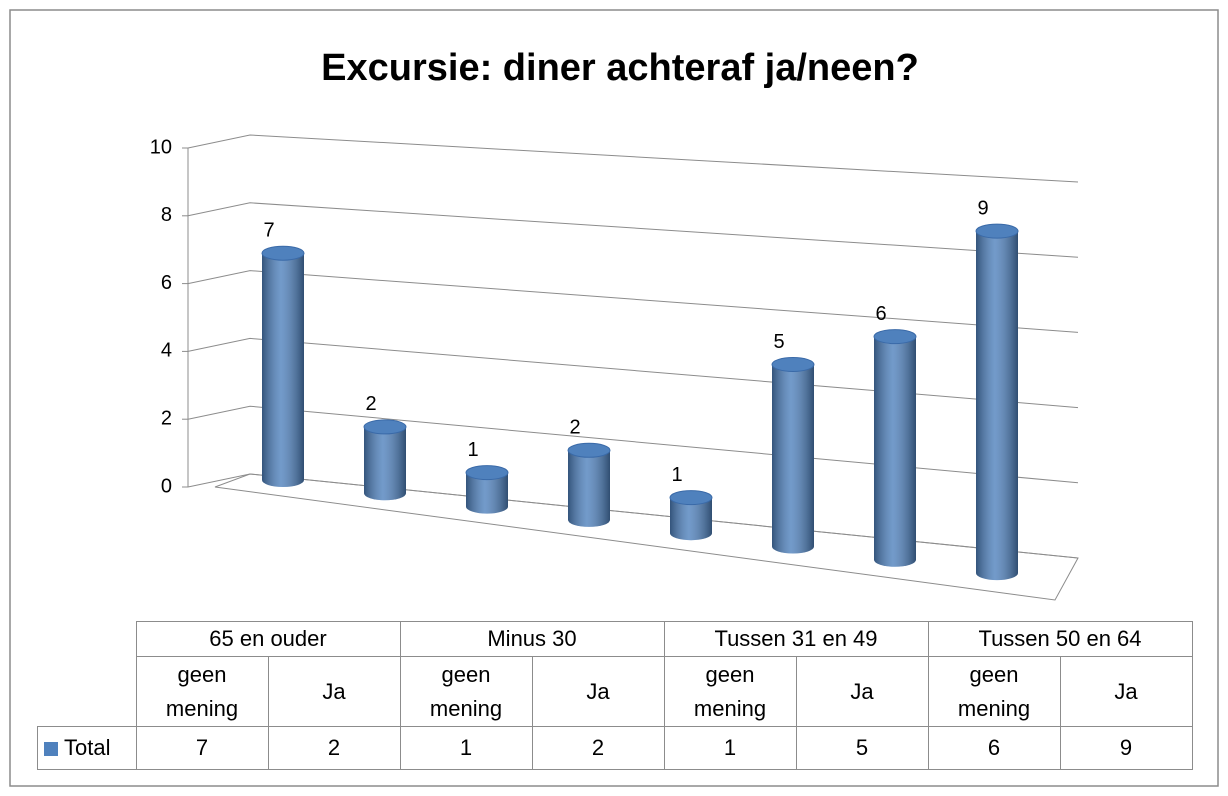  What do you see at coordinates (166, 351) in the screenshot?
I see `y-tick-label: 4` at bounding box center [166, 351].